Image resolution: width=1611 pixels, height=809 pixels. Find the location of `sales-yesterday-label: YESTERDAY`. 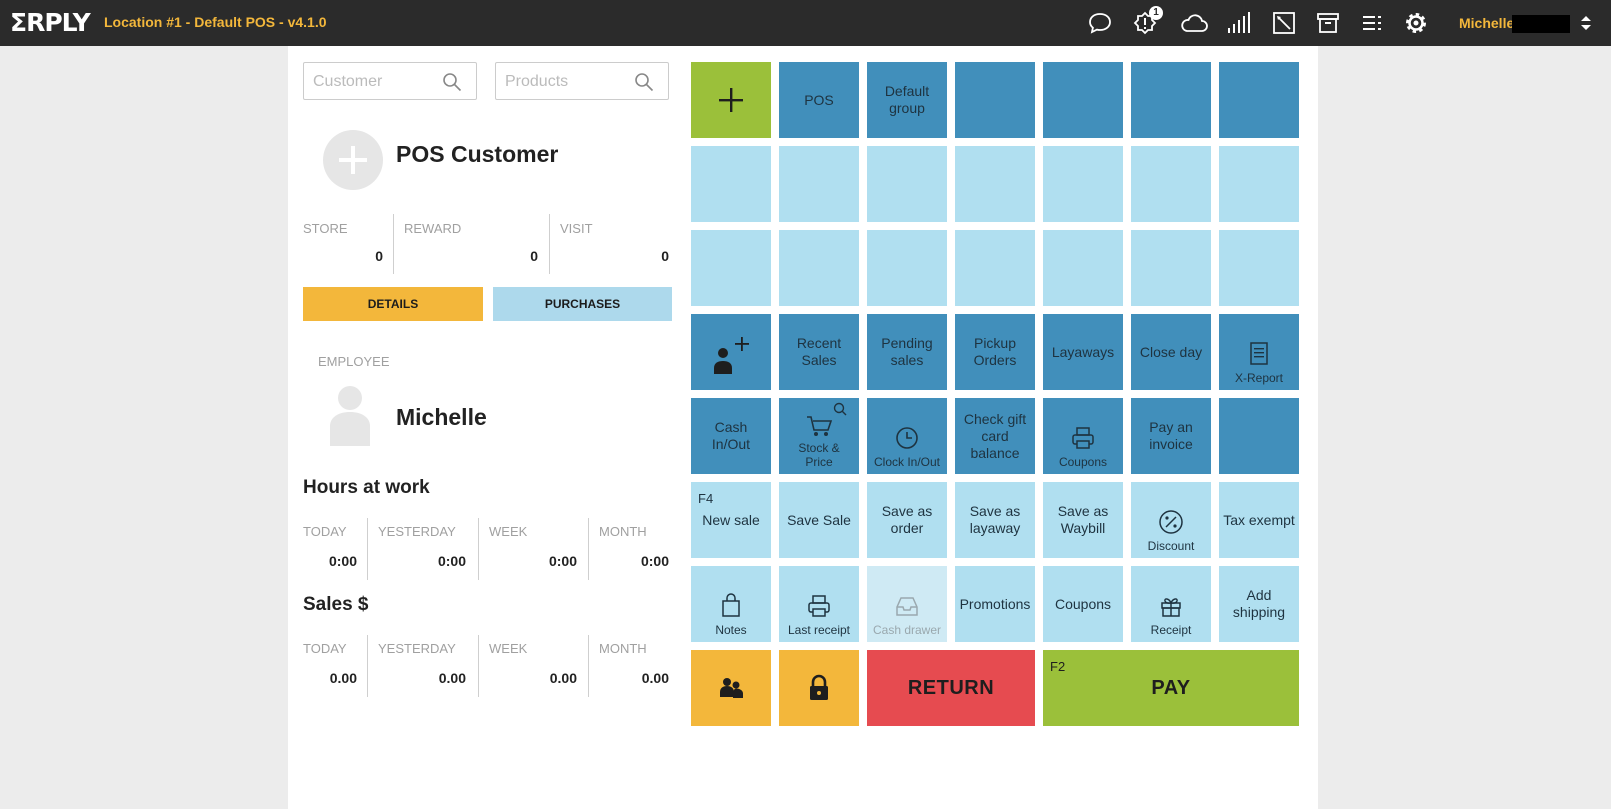

sales-yesterday-label: YESTERDAY is located at coordinates (417, 648).